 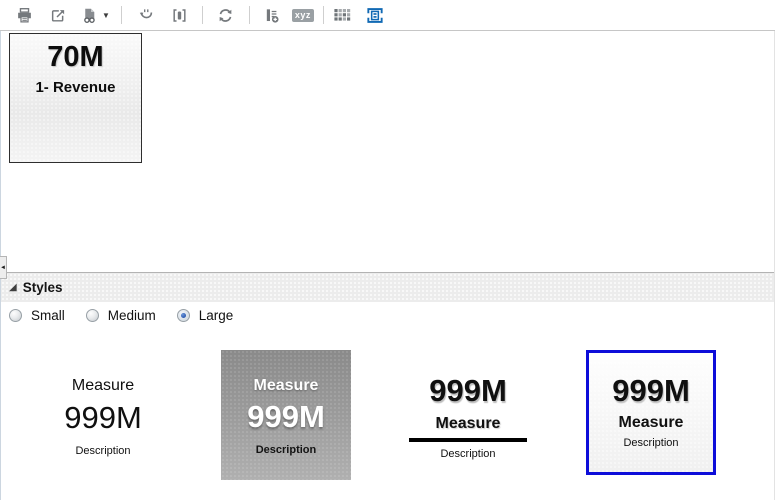 What do you see at coordinates (42, 287) in the screenshot?
I see `styles-section-title: Styles` at bounding box center [42, 287].